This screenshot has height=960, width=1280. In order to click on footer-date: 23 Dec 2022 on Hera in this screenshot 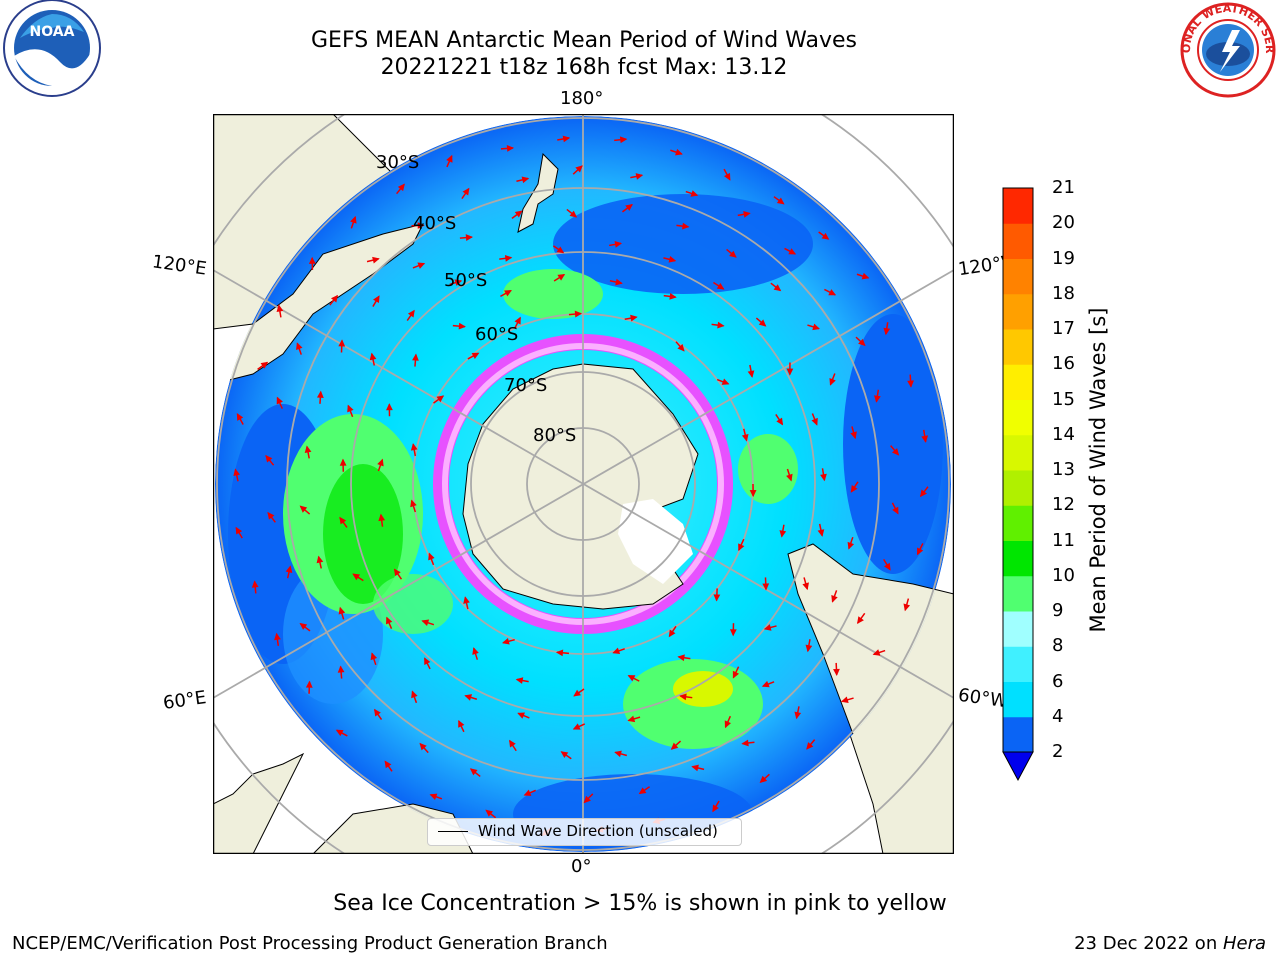, I will do `click(1170, 943)`.